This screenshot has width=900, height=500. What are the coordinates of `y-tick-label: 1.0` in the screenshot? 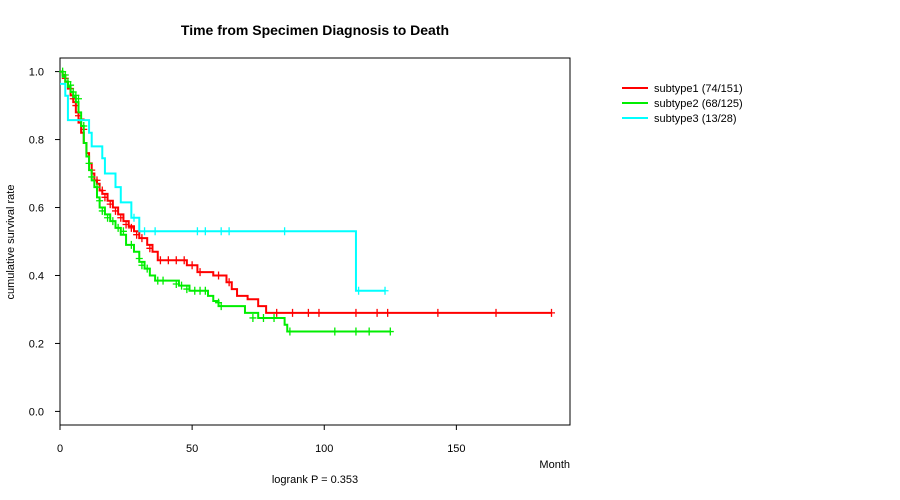 It's located at (36, 73).